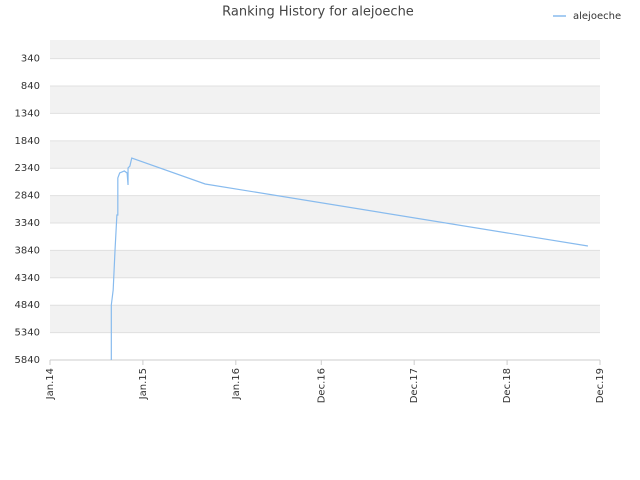  What do you see at coordinates (27, 141) in the screenshot?
I see `y-tick-label: 1840` at bounding box center [27, 141].